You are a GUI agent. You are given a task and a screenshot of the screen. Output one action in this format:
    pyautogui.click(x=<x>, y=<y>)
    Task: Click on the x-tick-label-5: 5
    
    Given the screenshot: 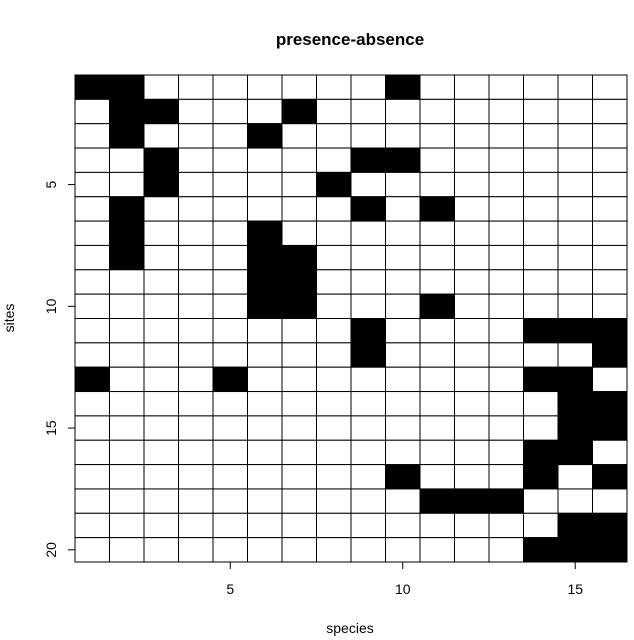 What is the action you would take?
    pyautogui.click(x=230, y=589)
    